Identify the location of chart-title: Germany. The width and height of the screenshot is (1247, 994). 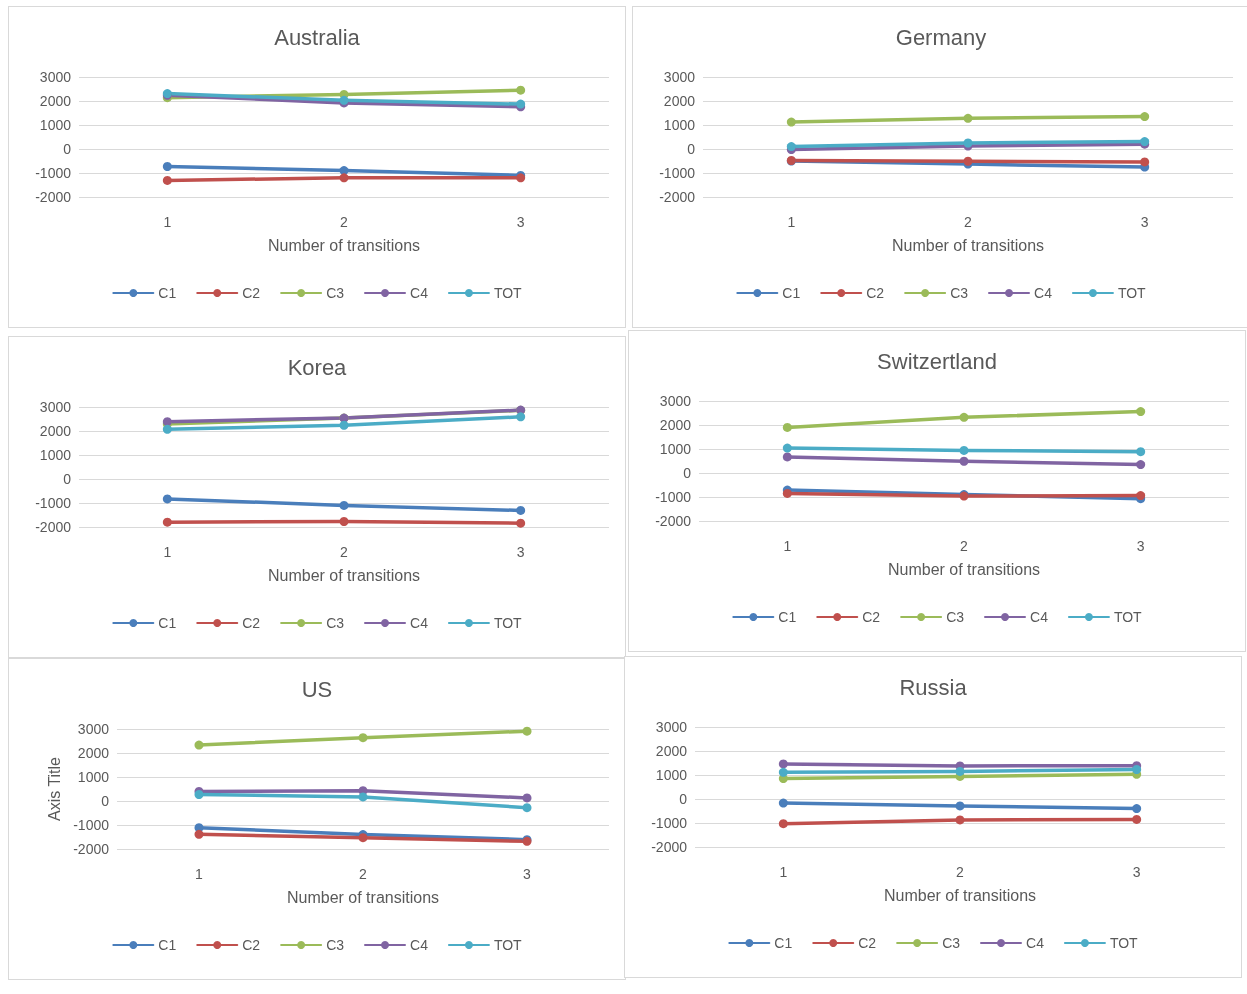
(941, 37).